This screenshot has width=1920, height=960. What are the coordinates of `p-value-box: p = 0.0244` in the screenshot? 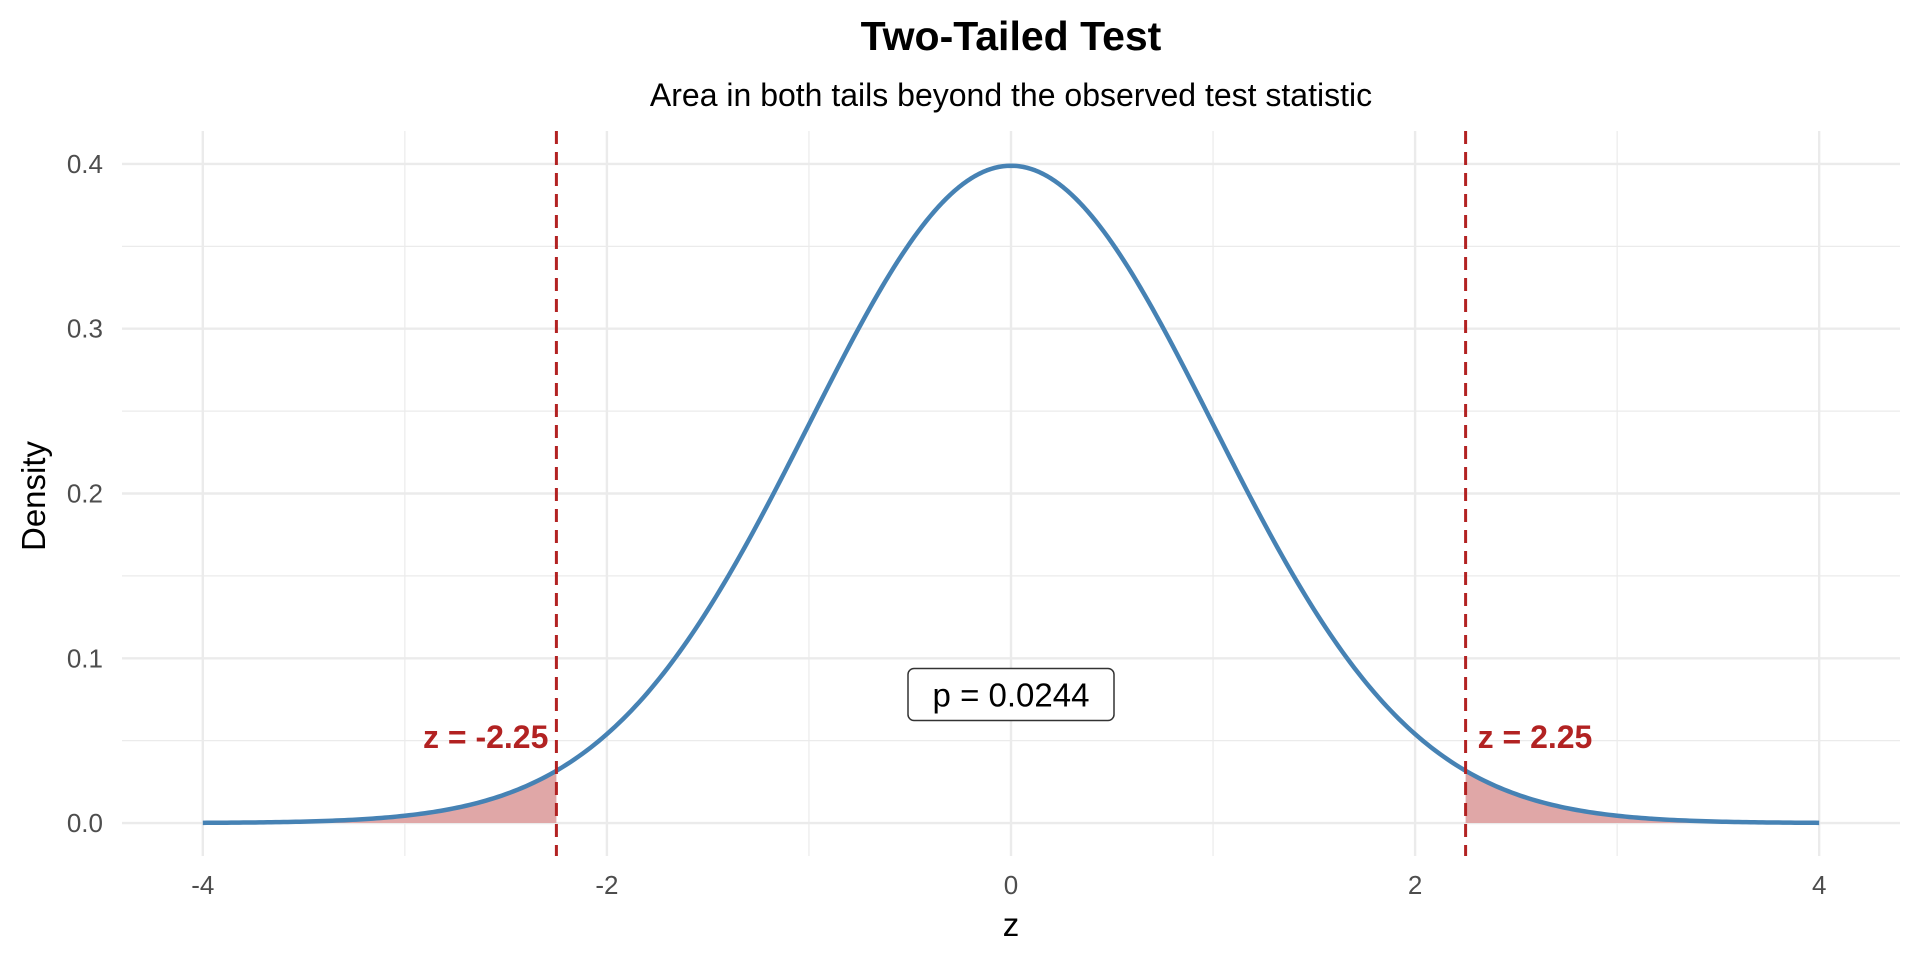 It's located at (1011, 694).